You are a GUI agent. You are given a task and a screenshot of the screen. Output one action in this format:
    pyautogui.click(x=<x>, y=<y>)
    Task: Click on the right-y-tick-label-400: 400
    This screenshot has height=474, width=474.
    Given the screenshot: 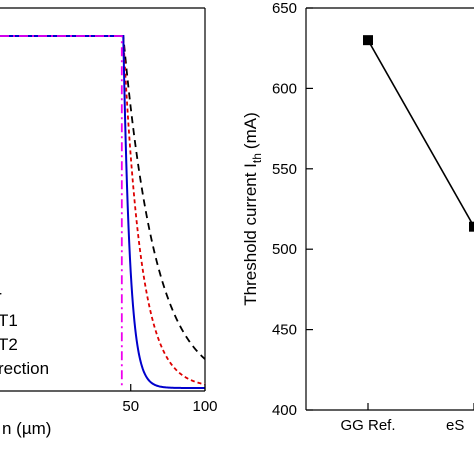 What is the action you would take?
    pyautogui.click(x=284, y=410)
    